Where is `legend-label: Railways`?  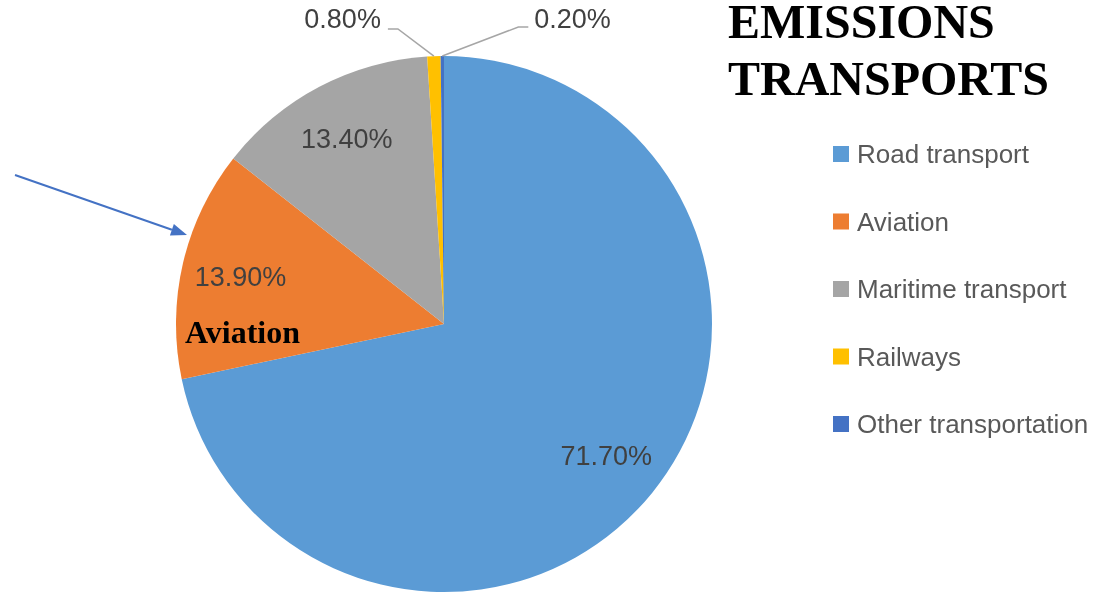
legend-label: Railways is located at coordinates (909, 356).